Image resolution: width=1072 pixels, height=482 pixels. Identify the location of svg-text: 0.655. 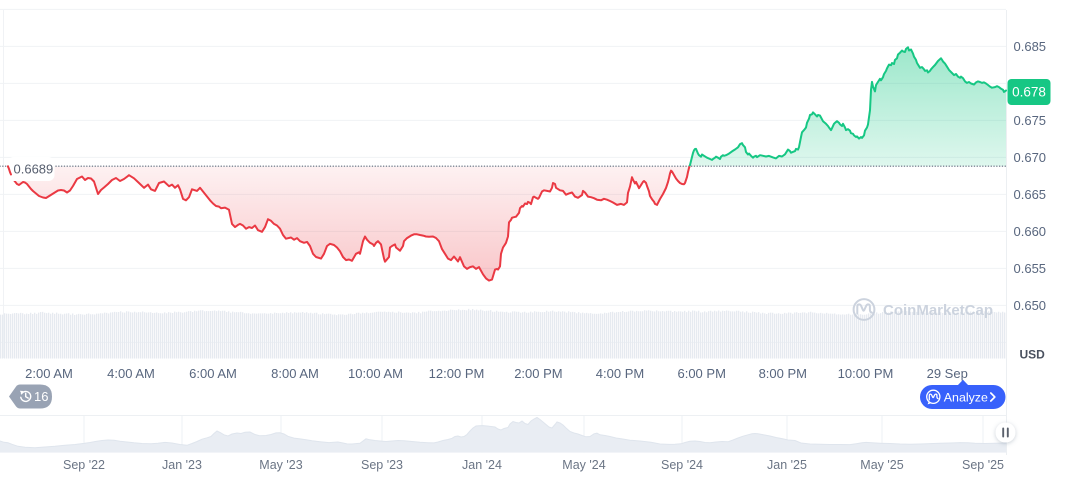
(1030, 268).